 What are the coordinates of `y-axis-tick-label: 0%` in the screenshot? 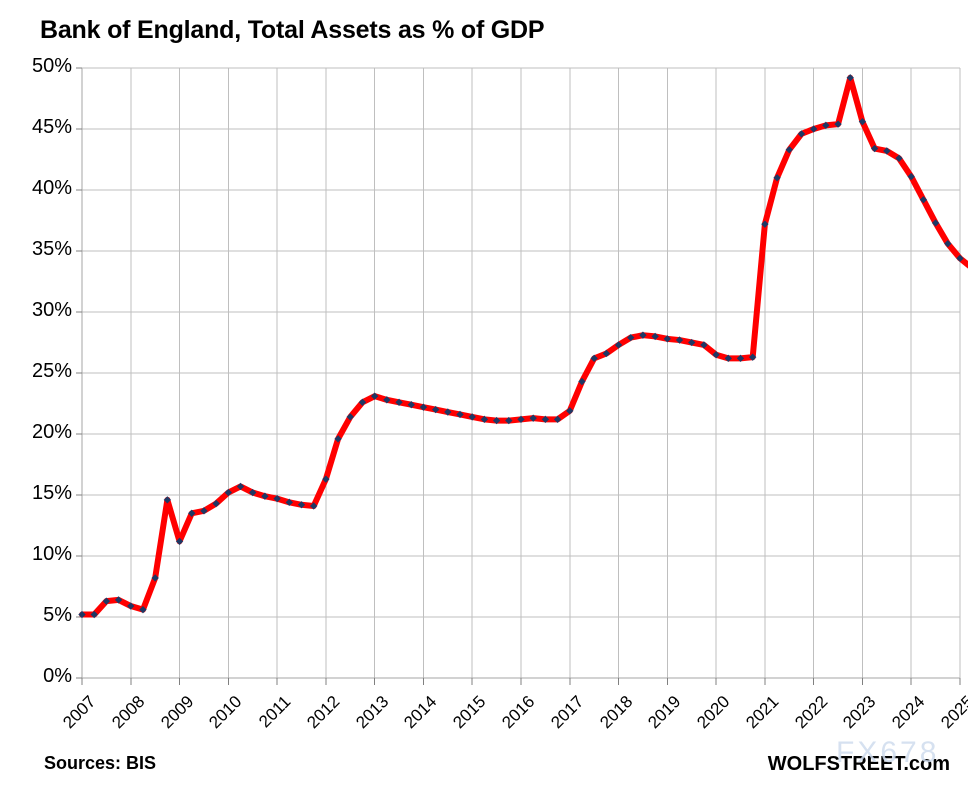 It's located at (57, 676).